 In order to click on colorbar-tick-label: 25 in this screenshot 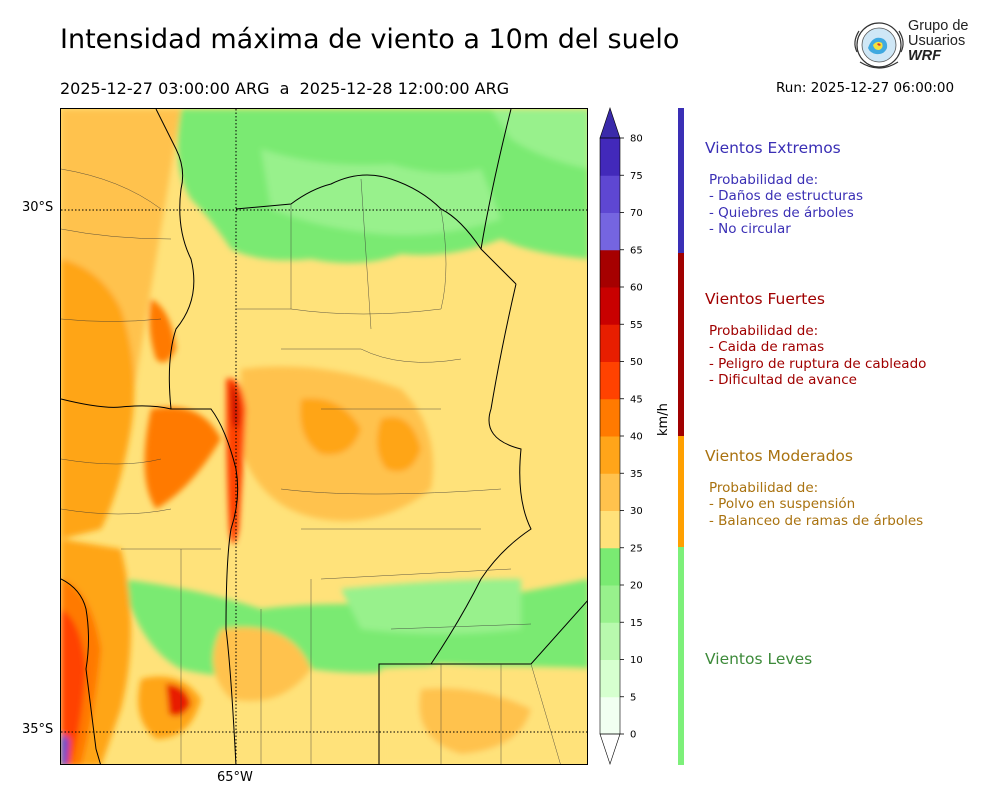, I will do `click(636, 548)`.